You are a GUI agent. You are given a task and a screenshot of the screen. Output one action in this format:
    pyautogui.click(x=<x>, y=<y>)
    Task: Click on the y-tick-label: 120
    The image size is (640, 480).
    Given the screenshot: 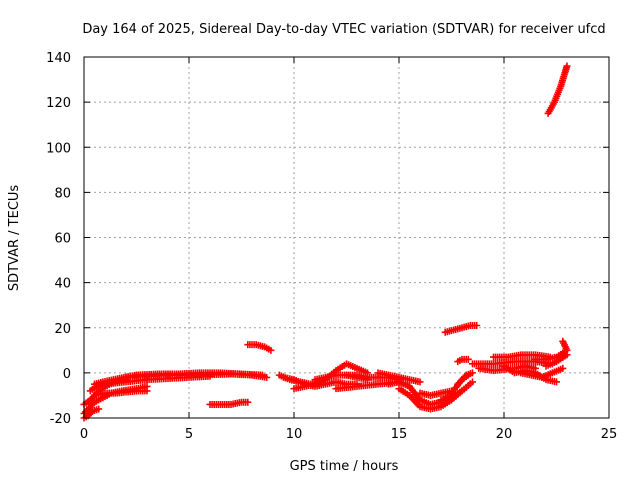 What is the action you would take?
    pyautogui.click(x=58, y=103)
    